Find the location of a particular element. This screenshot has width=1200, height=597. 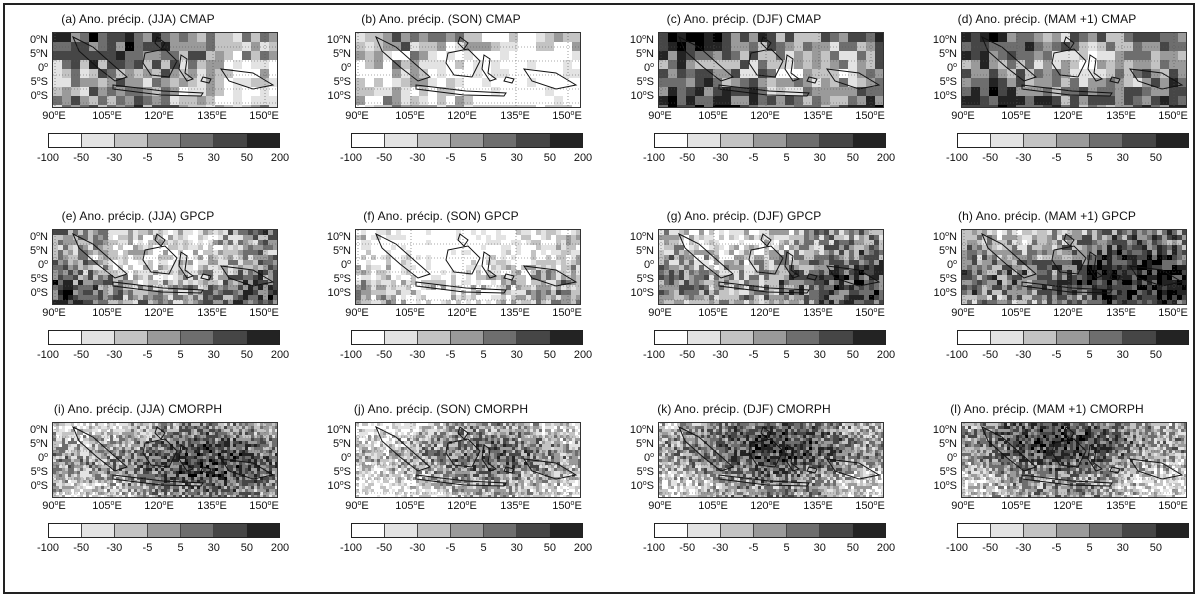

longitude-value: 135 is located at coordinates (1115, 313).